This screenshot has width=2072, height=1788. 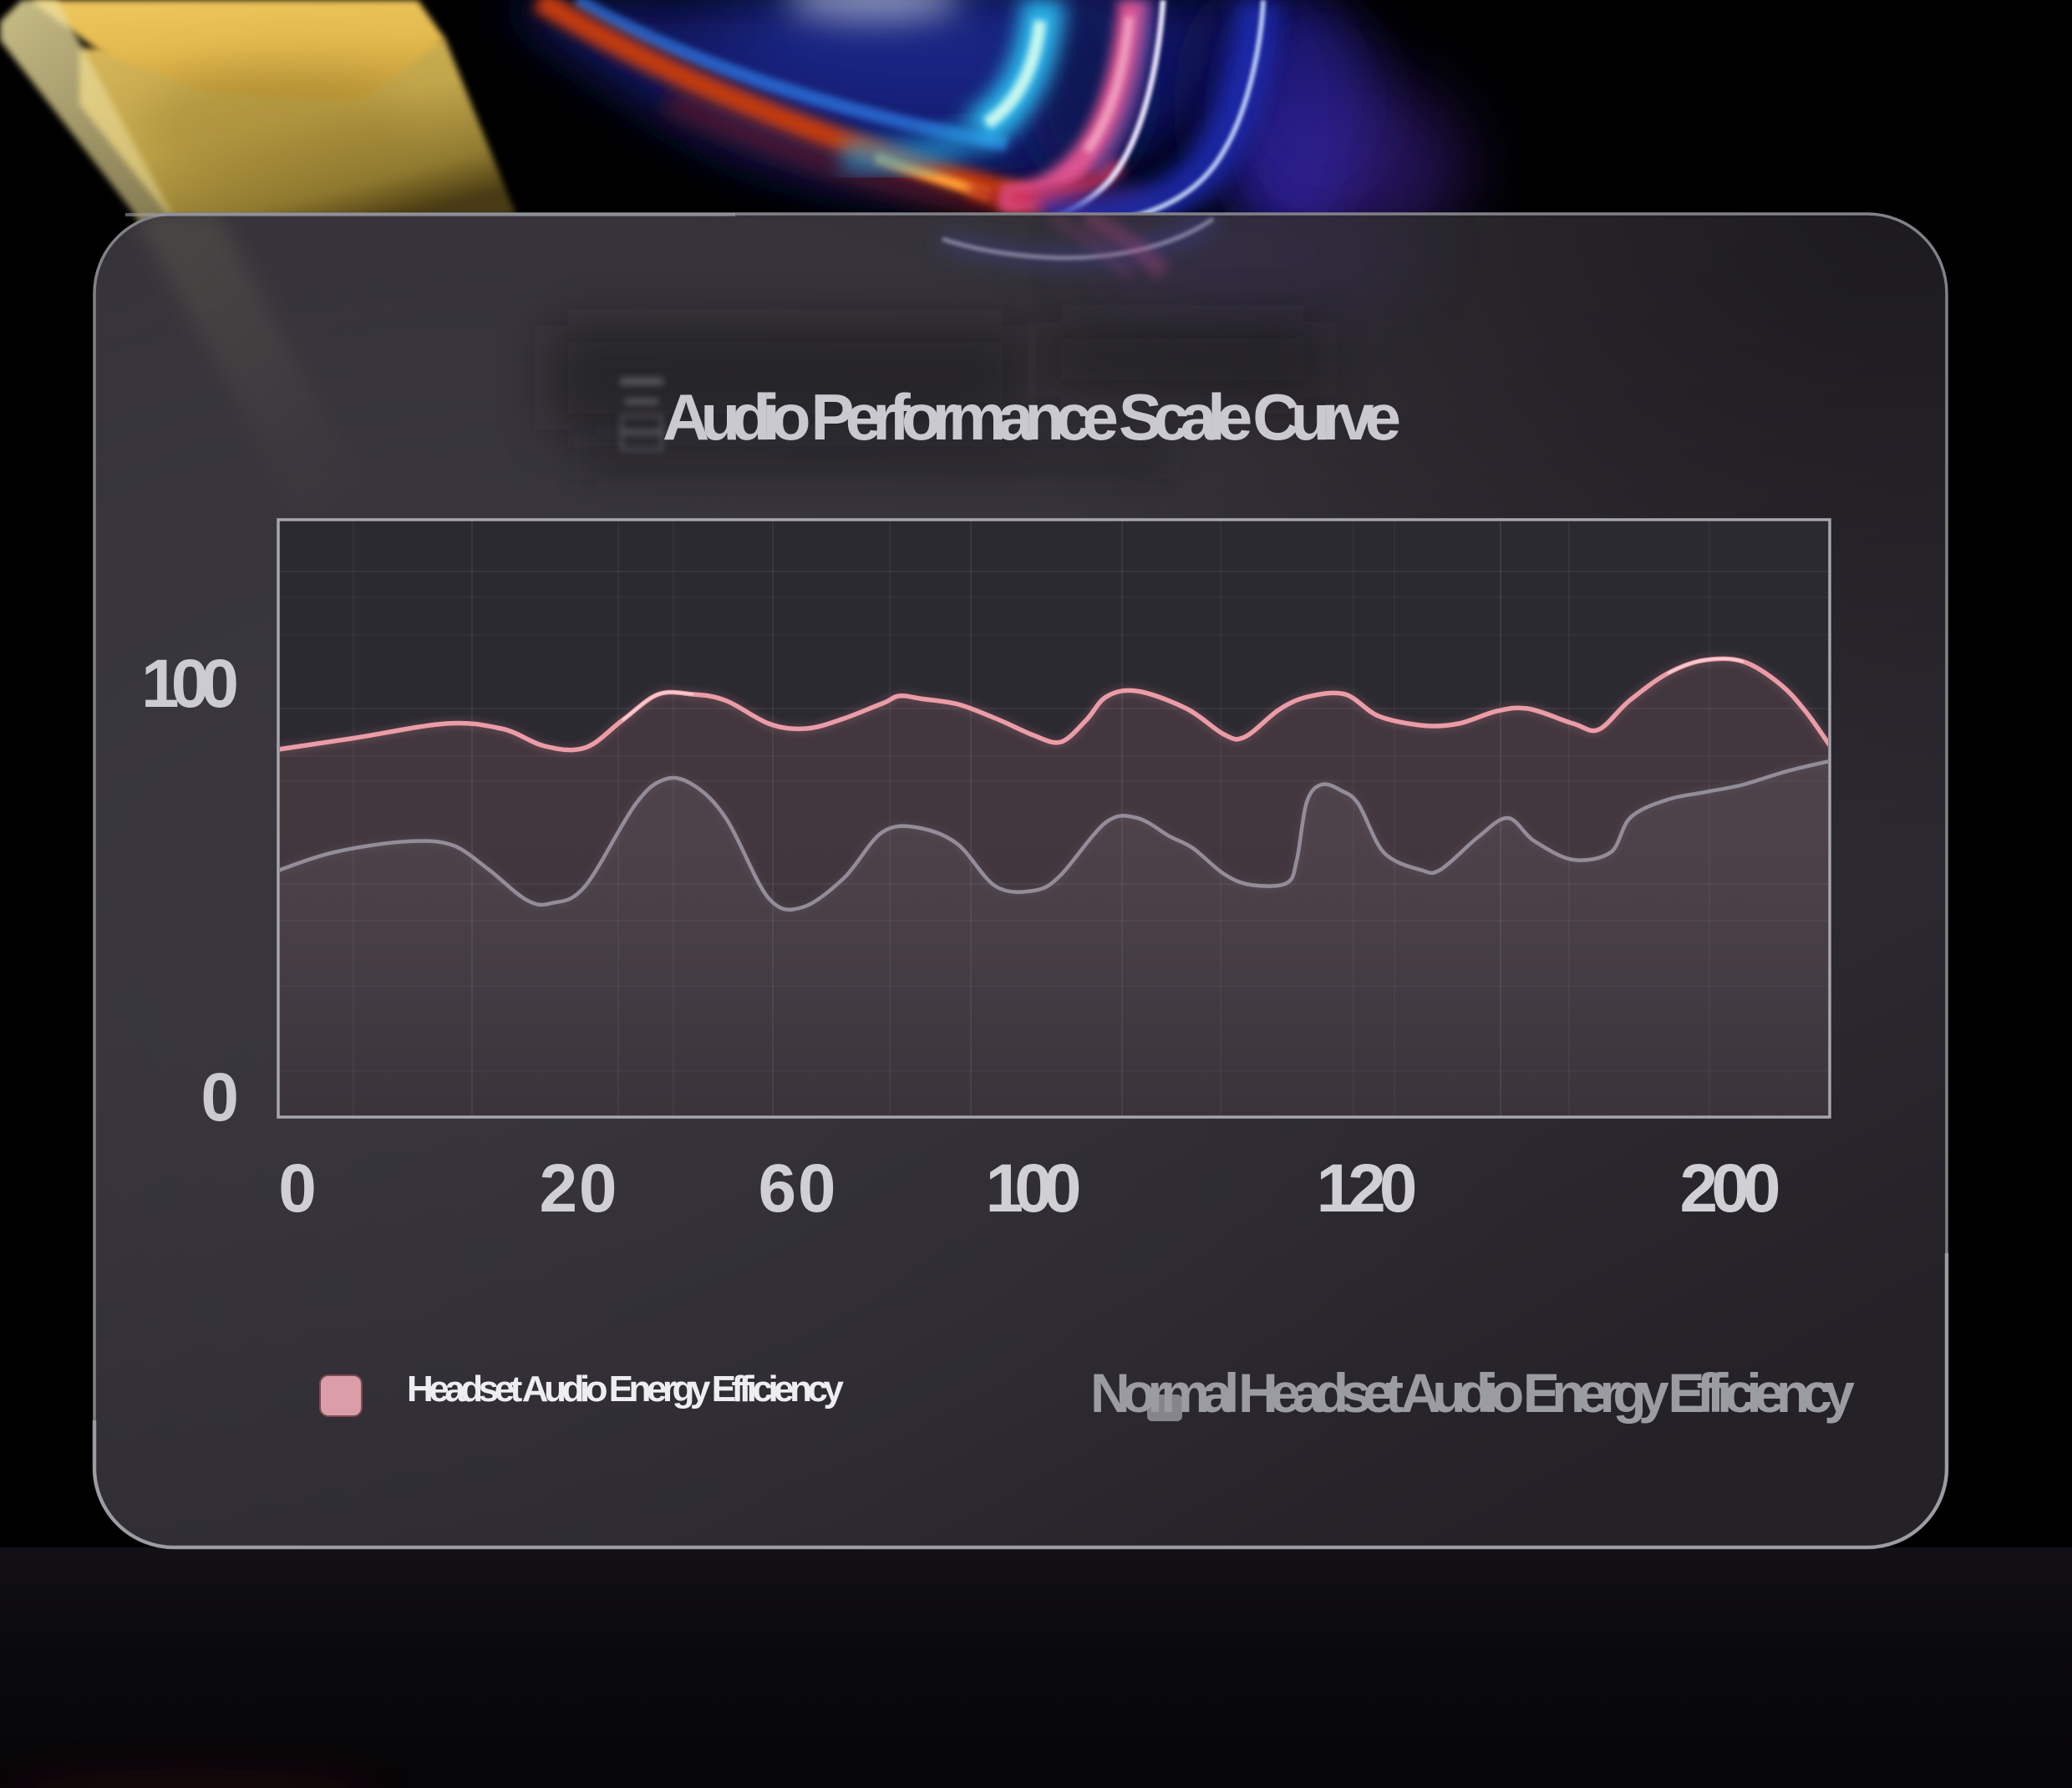 What do you see at coordinates (797, 1189) in the screenshot?
I see `svg-text: 60` at bounding box center [797, 1189].